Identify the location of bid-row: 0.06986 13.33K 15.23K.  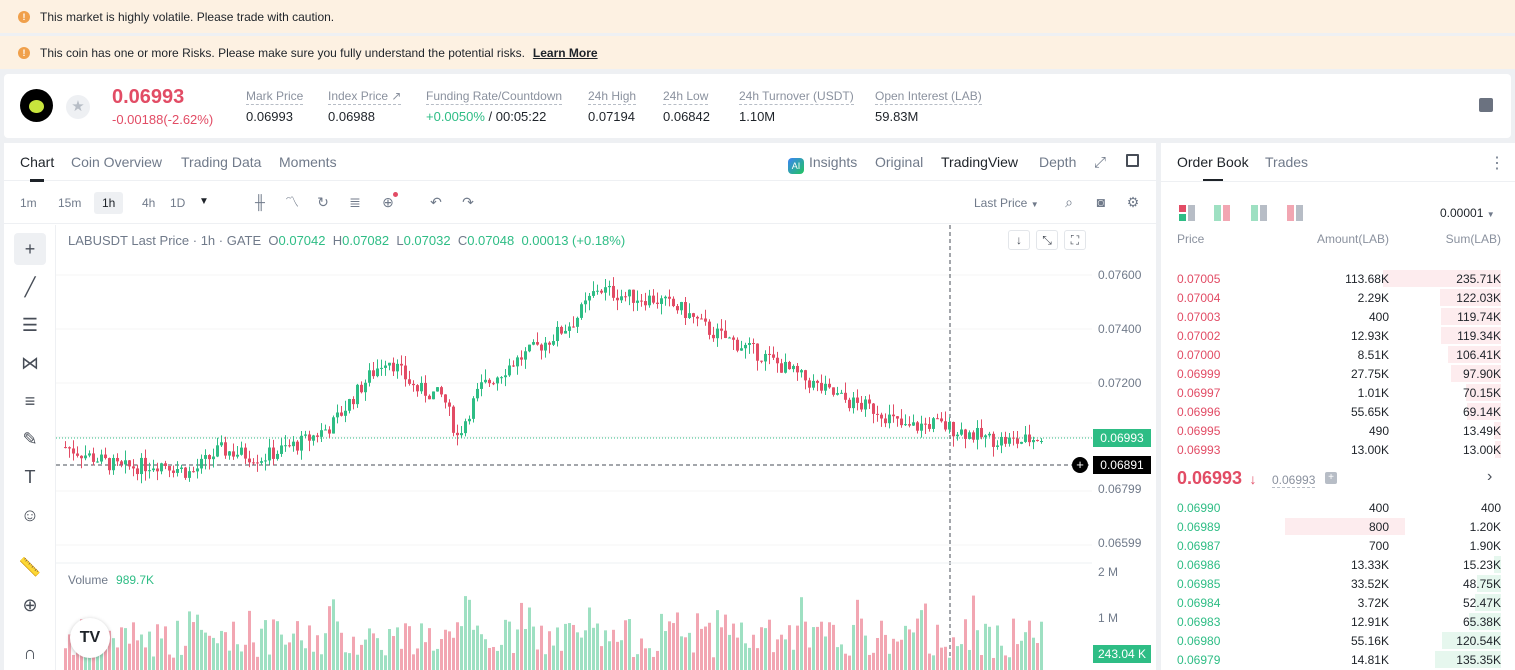
(1338, 564).